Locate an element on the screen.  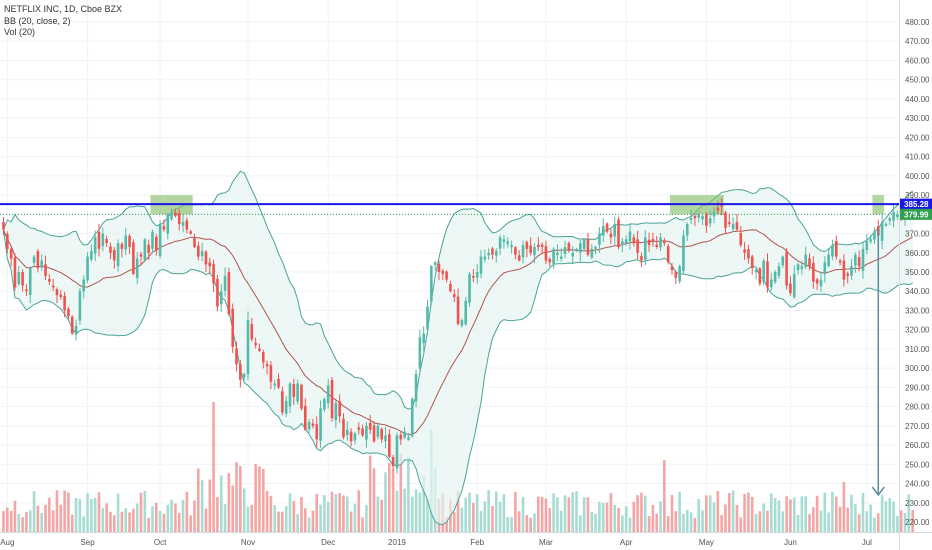
y-tick-label: 420.00 is located at coordinates (917, 137).